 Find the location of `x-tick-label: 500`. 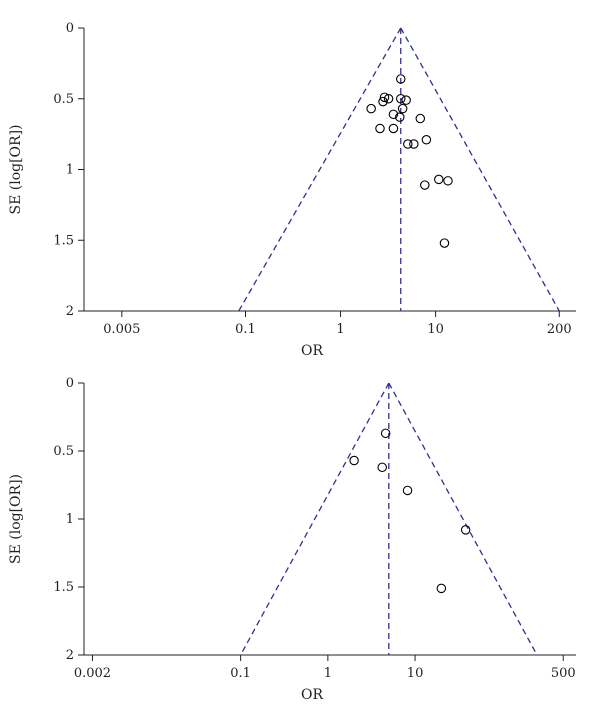

x-tick-label: 500 is located at coordinates (563, 673).